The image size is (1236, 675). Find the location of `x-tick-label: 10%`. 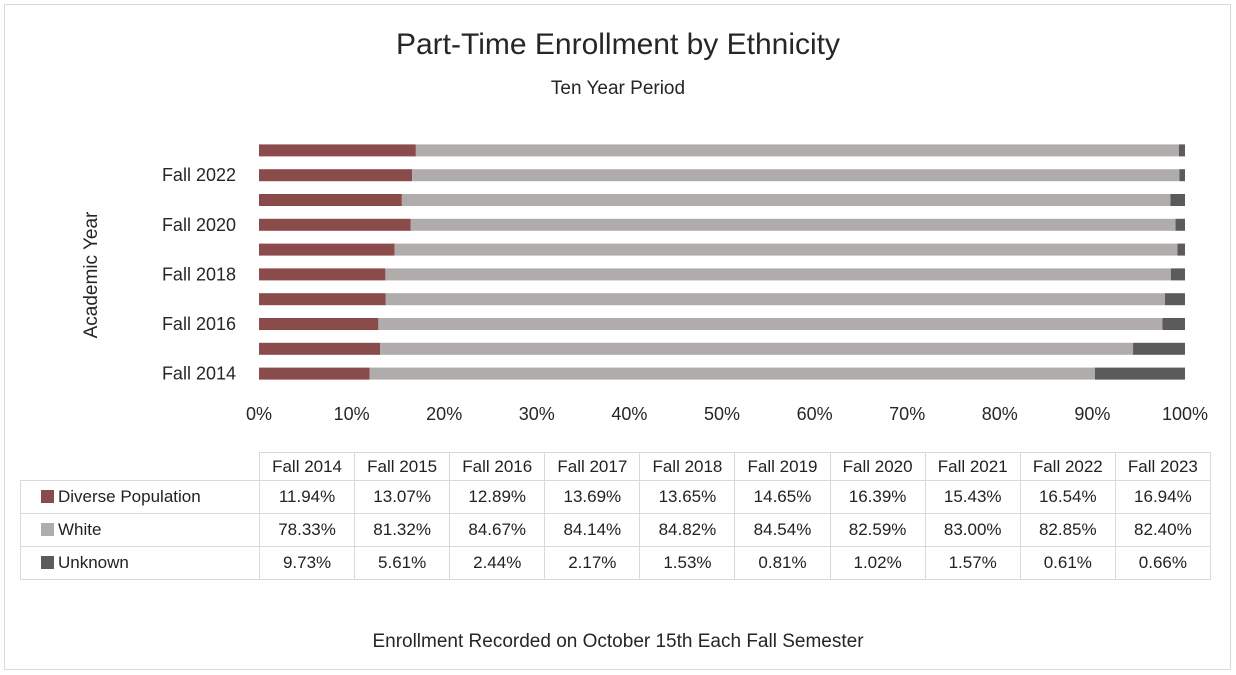

x-tick-label: 10% is located at coordinates (352, 414).